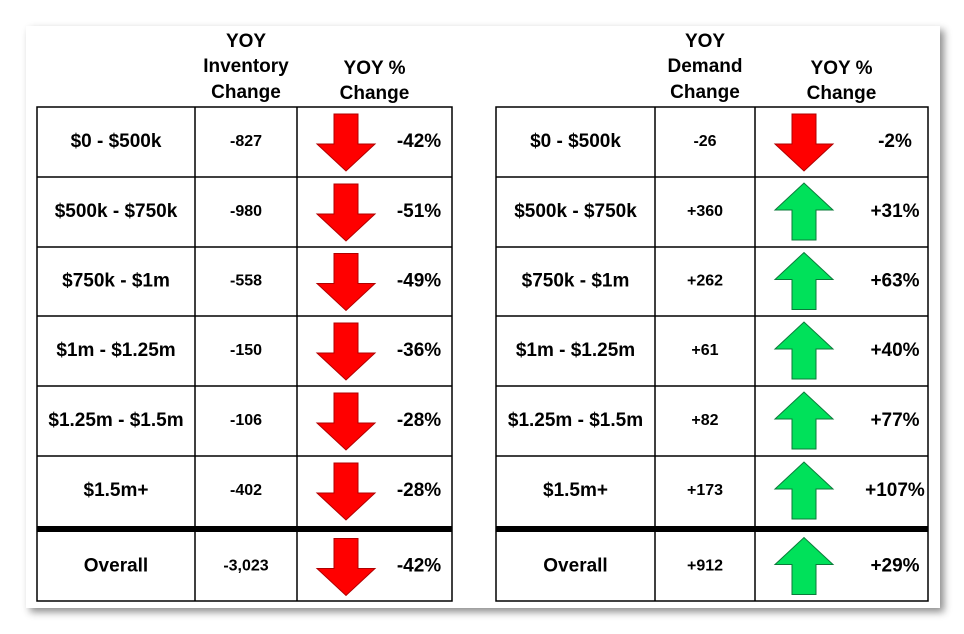  Describe the element at coordinates (894, 566) in the screenshot. I see `yoy-percent: +29%` at that location.